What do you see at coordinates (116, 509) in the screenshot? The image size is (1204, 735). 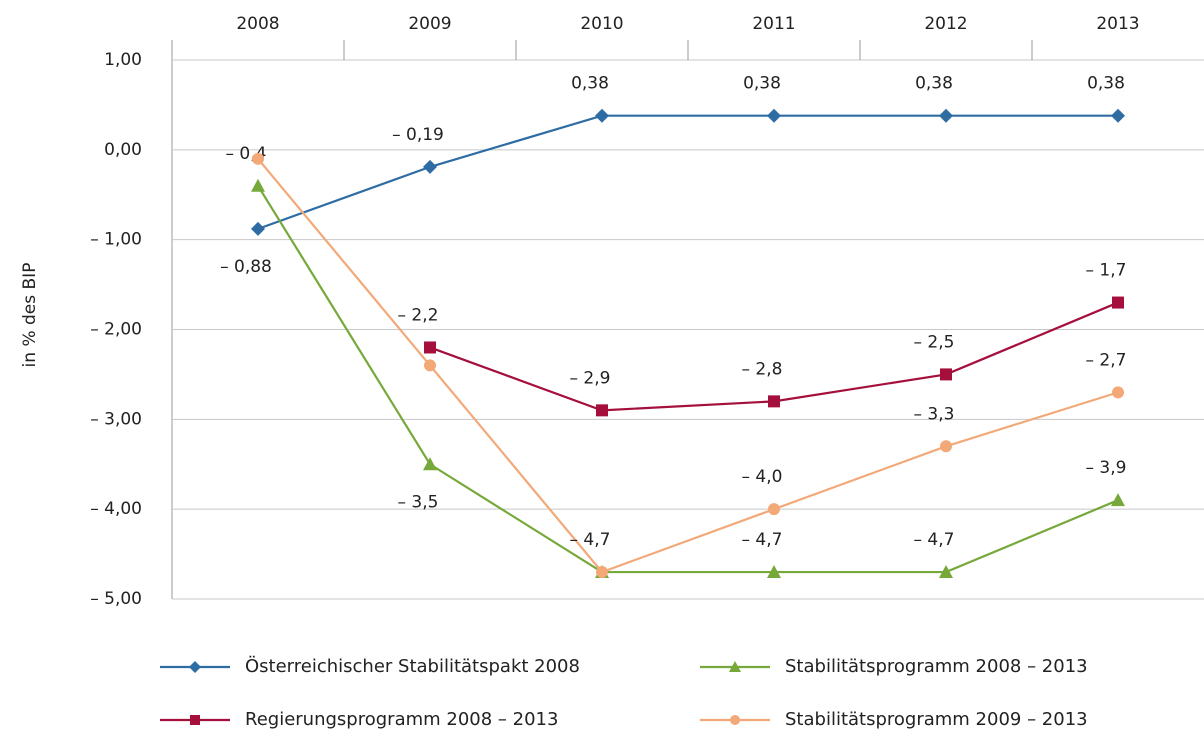 I see `y-tick-label: – 4,00` at bounding box center [116, 509].